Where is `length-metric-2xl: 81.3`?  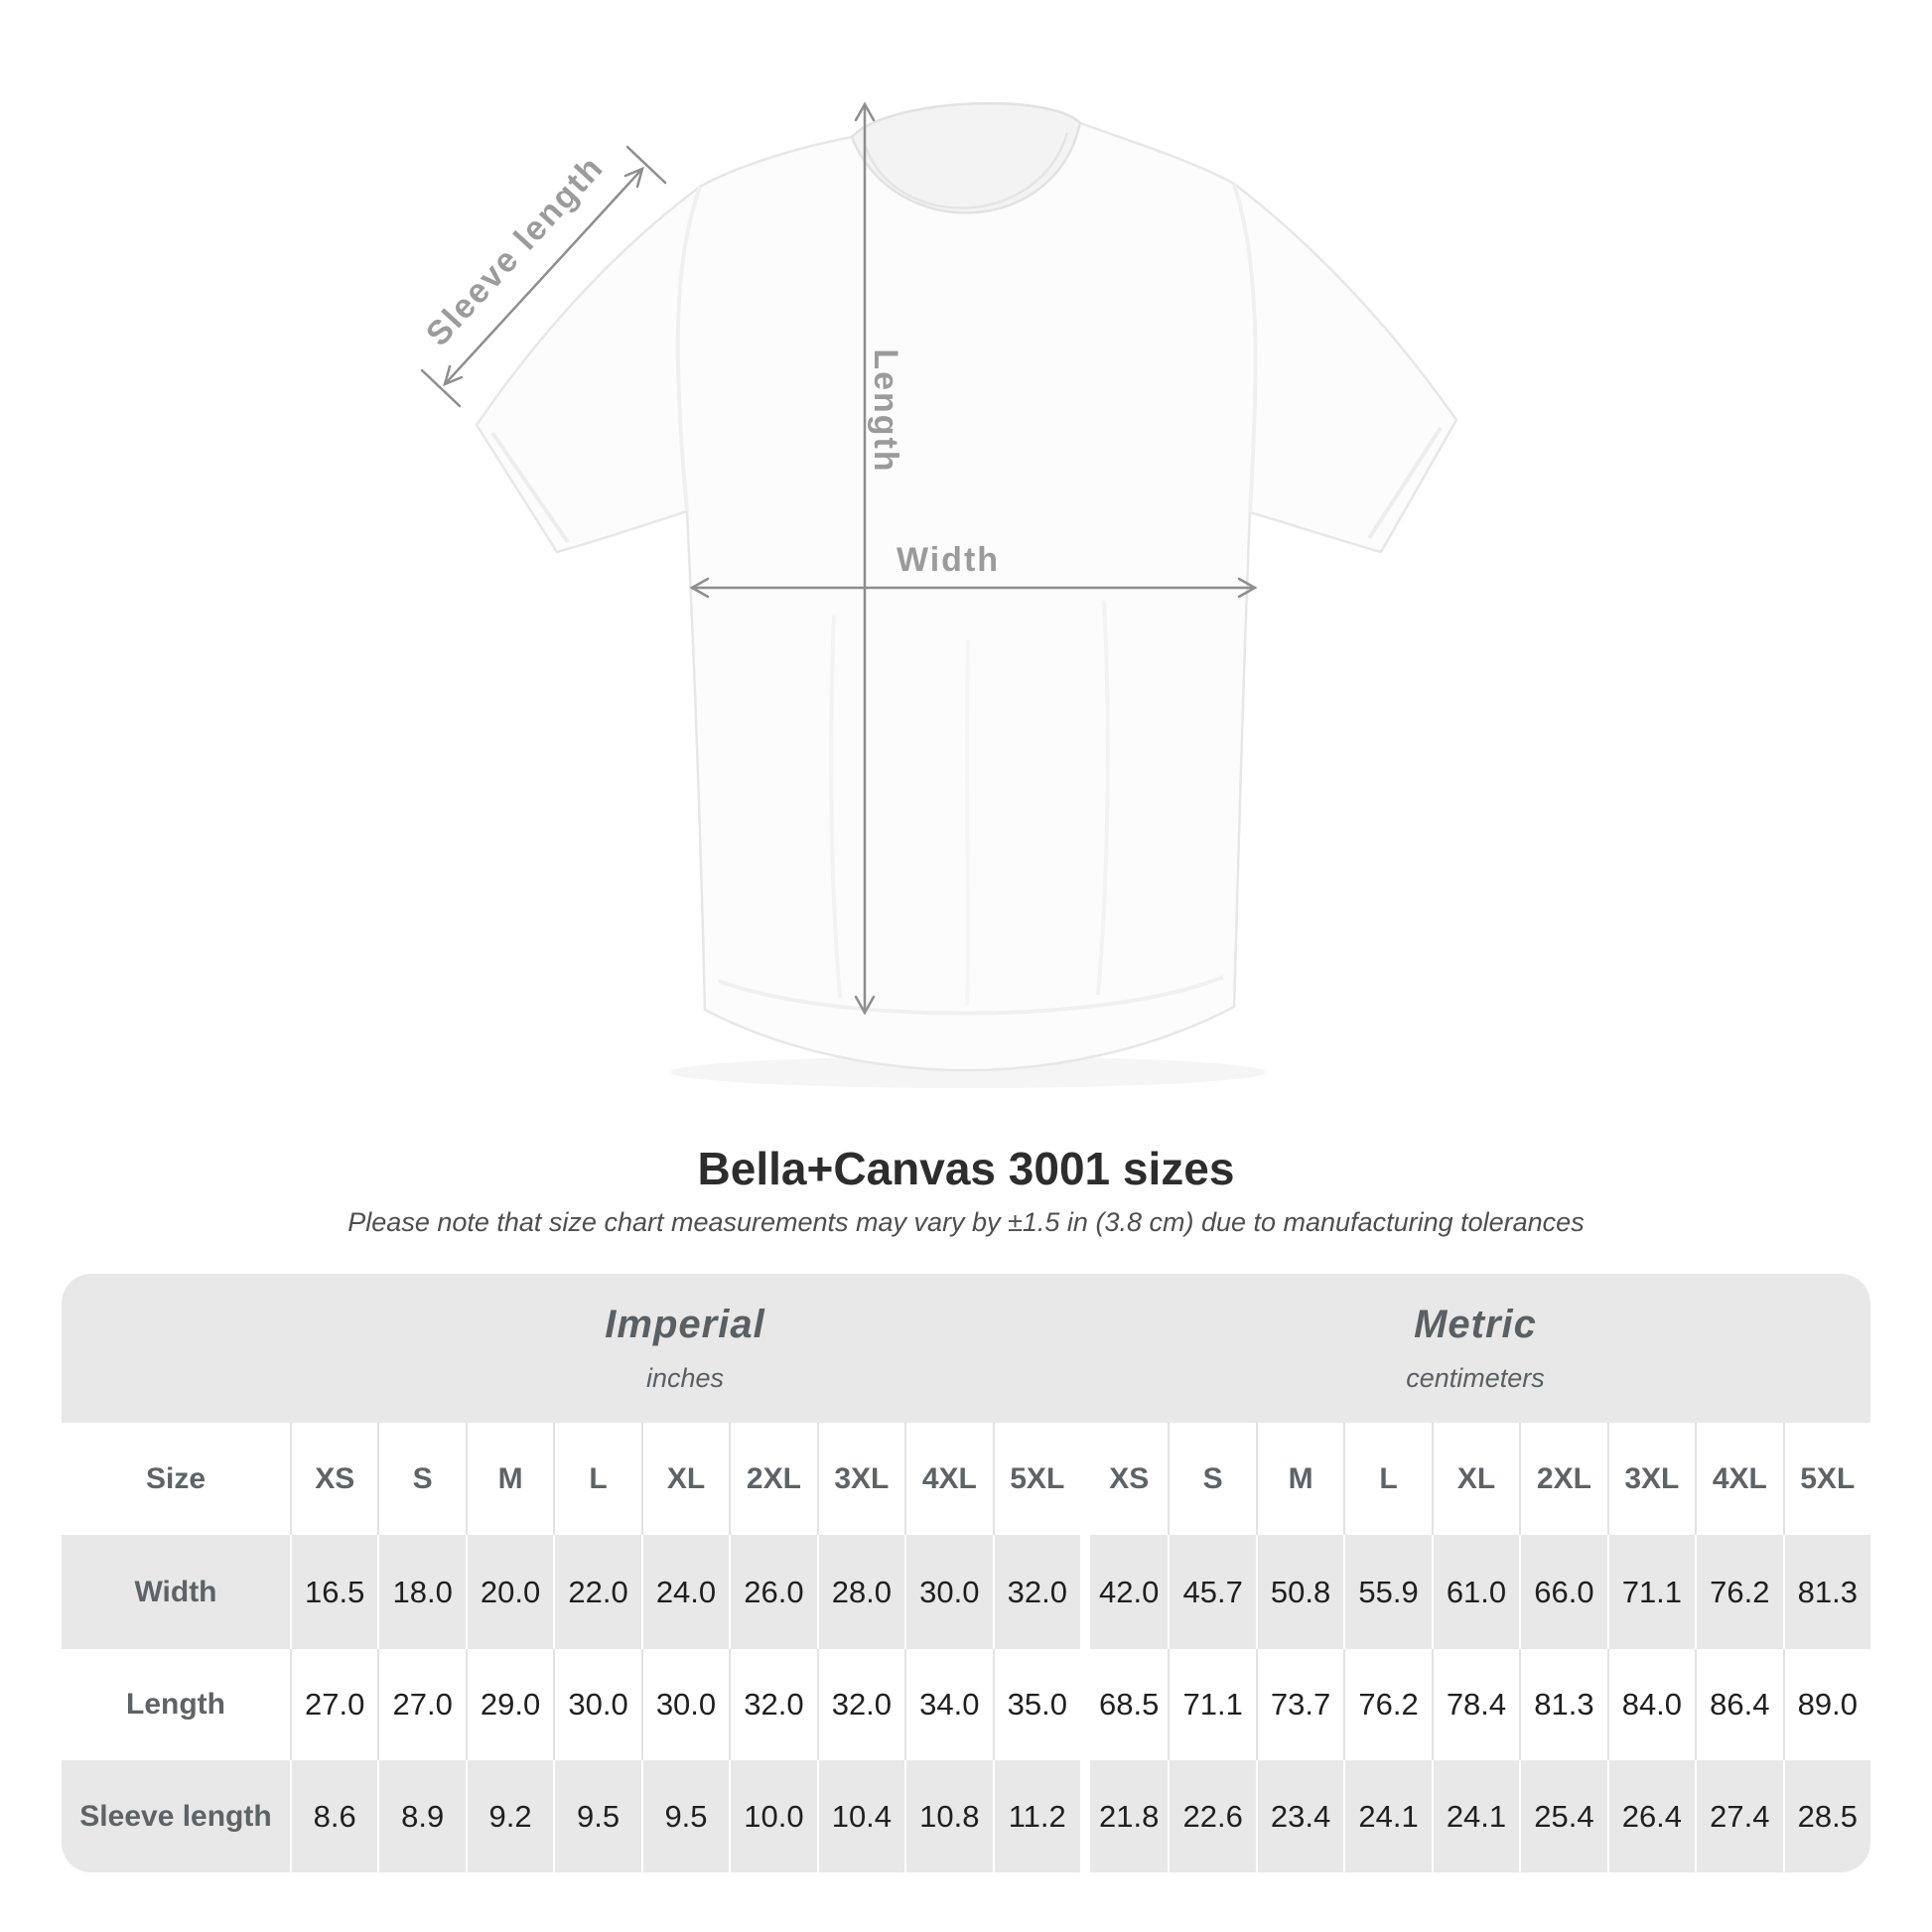 length-metric-2xl: 81.3 is located at coordinates (1563, 1705).